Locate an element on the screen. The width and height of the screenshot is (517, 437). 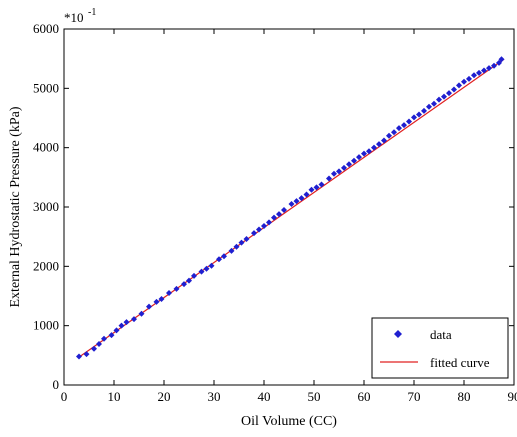
x-tick-label: 80 is located at coordinates (464, 396).